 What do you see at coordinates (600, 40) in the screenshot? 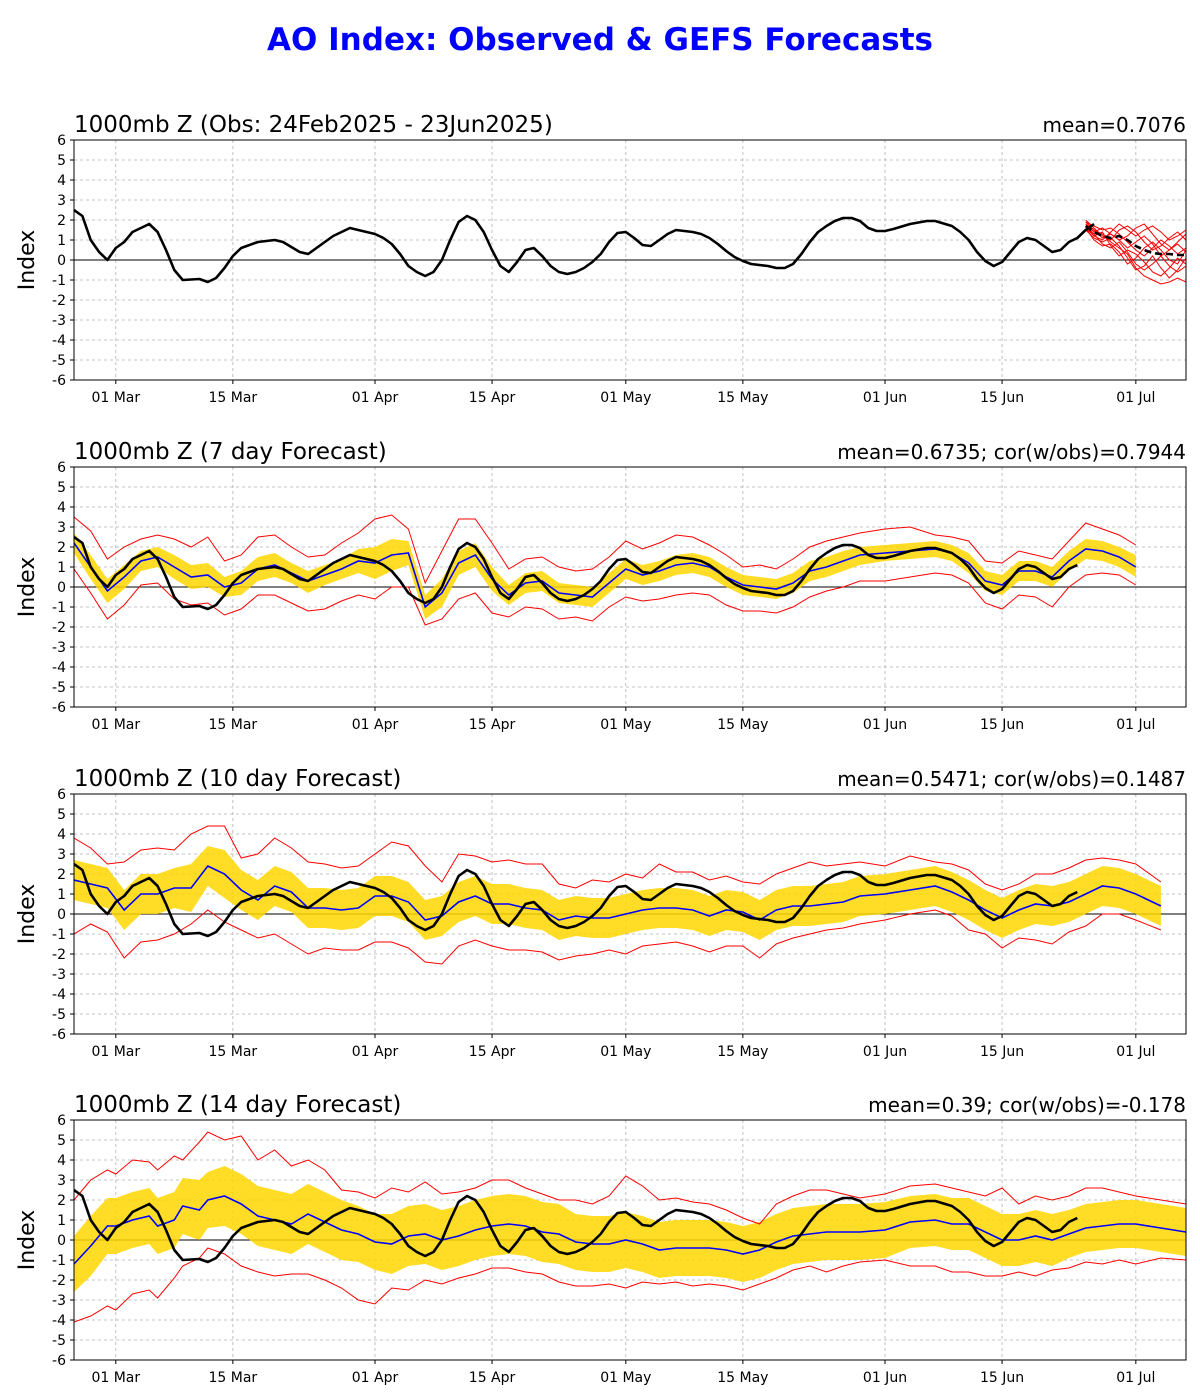
I see `figure-title: AO Index: Observed & GEFS Forecasts` at bounding box center [600, 40].